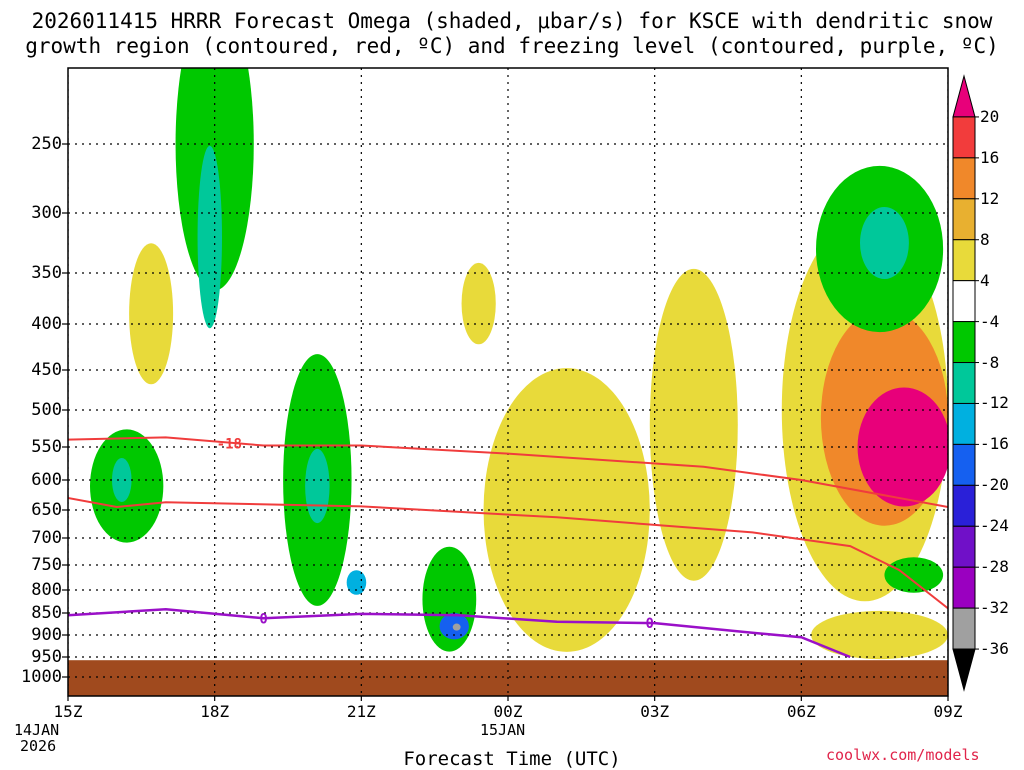 Image resolution: width=1024 pixels, height=770 pixels. Describe the element at coordinates (38, 746) in the screenshot. I see `x-tick-year-0: 2026` at that location.